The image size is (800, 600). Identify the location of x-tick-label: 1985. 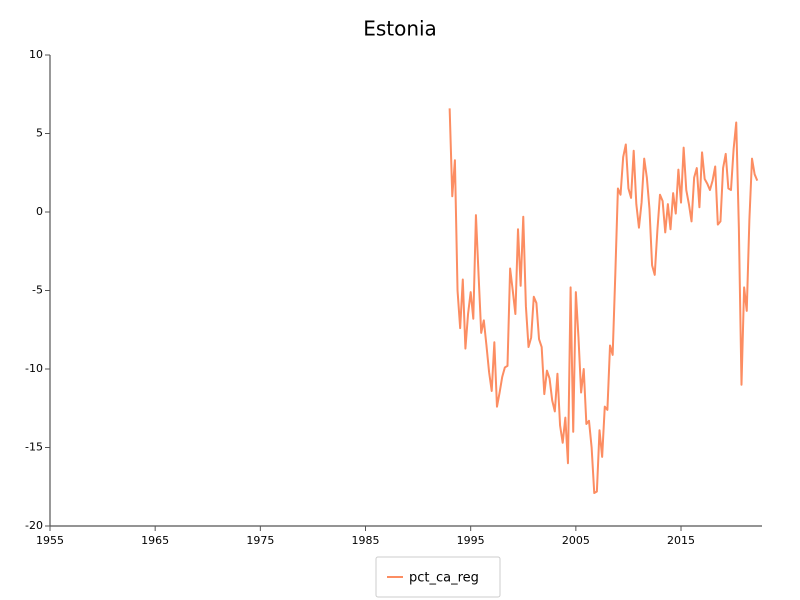
(366, 540).